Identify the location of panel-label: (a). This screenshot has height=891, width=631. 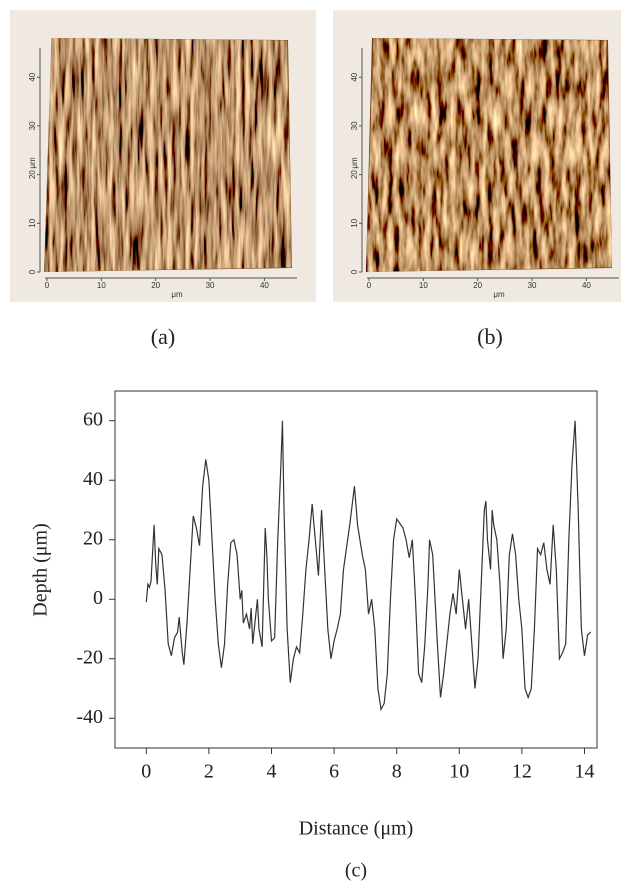
(163, 336).